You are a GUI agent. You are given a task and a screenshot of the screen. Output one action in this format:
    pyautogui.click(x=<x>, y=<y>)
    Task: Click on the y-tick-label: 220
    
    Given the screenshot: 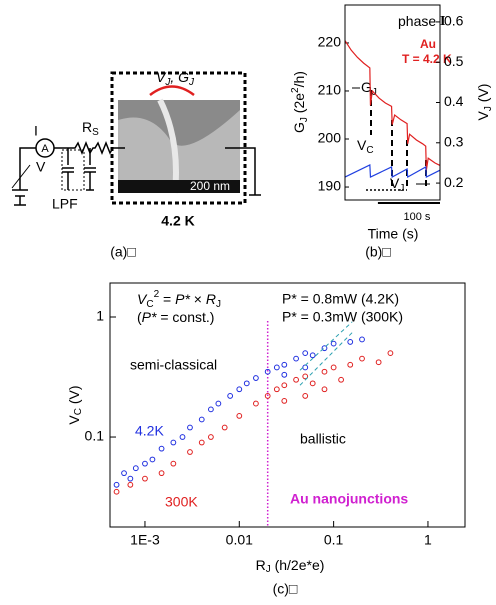 What is the action you would take?
    pyautogui.click(x=330, y=42)
    